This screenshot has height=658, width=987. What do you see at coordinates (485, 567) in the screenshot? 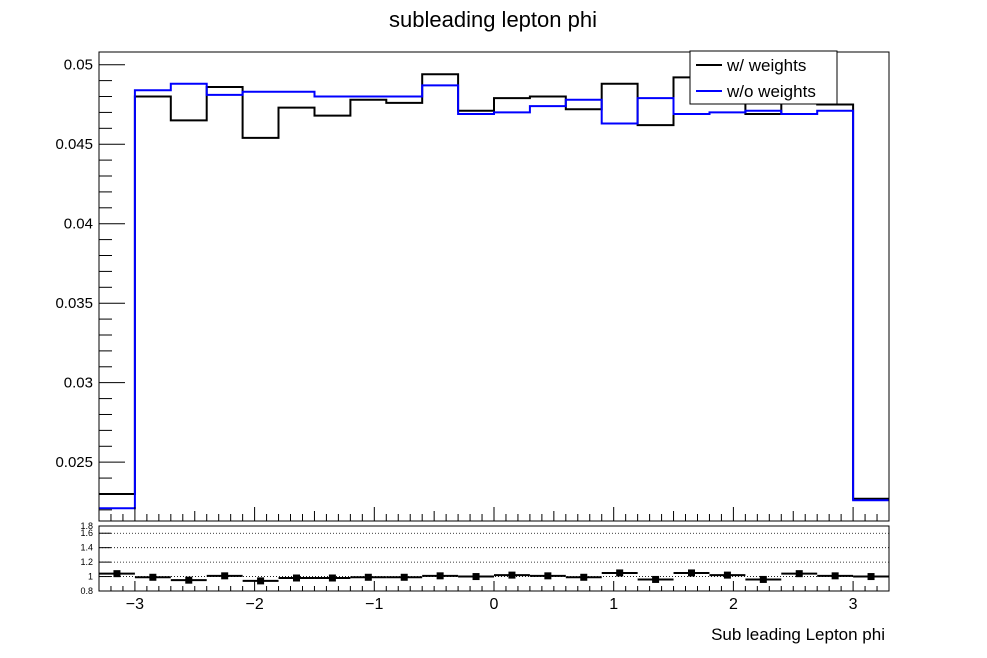
I see `ratio-axes: 0.8 1 1.2 1.4 1.61.8 −3 −2 −1 0 1 2 3` at bounding box center [485, 567].